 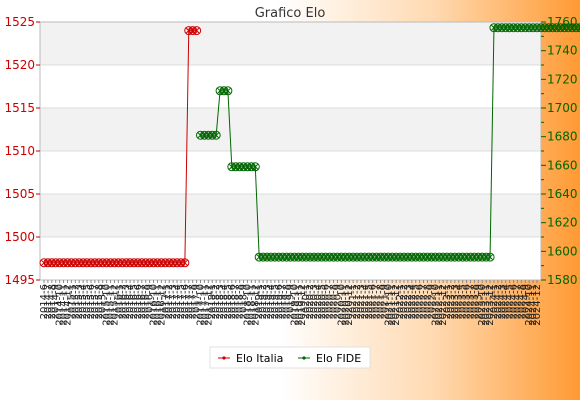 I want to click on x-tick-label: 2015-8, so click(x=99, y=301).